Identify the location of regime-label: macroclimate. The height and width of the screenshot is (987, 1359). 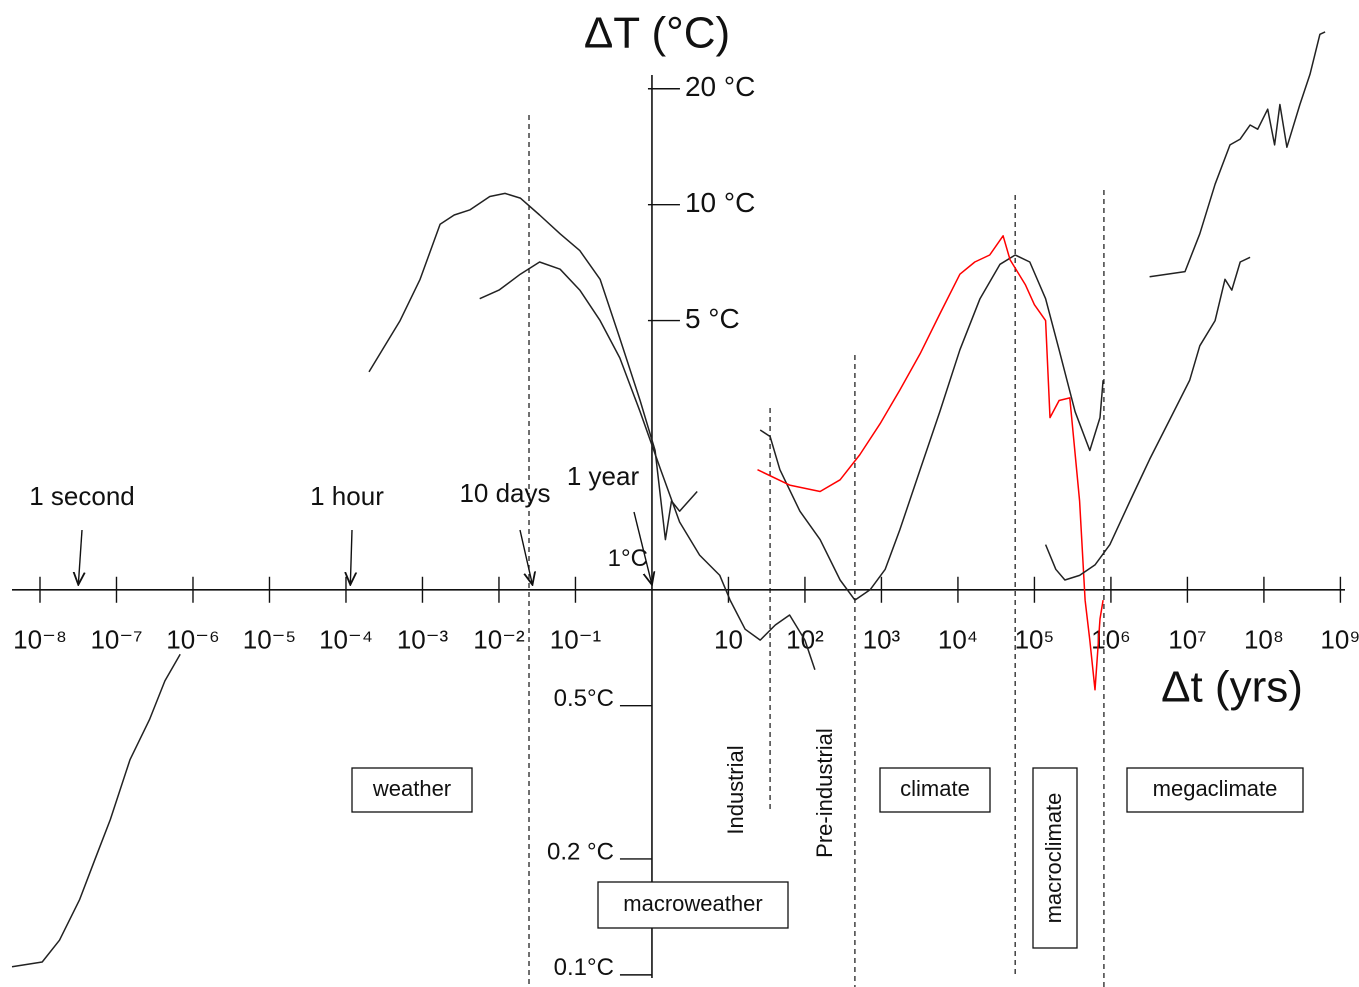
(1053, 858).